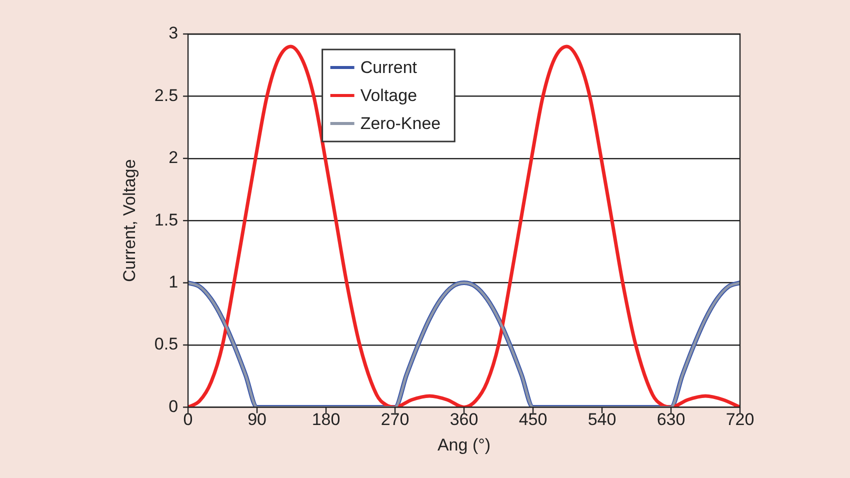  Describe the element at coordinates (173, 406) in the screenshot. I see `y-tick-label: 0` at that location.